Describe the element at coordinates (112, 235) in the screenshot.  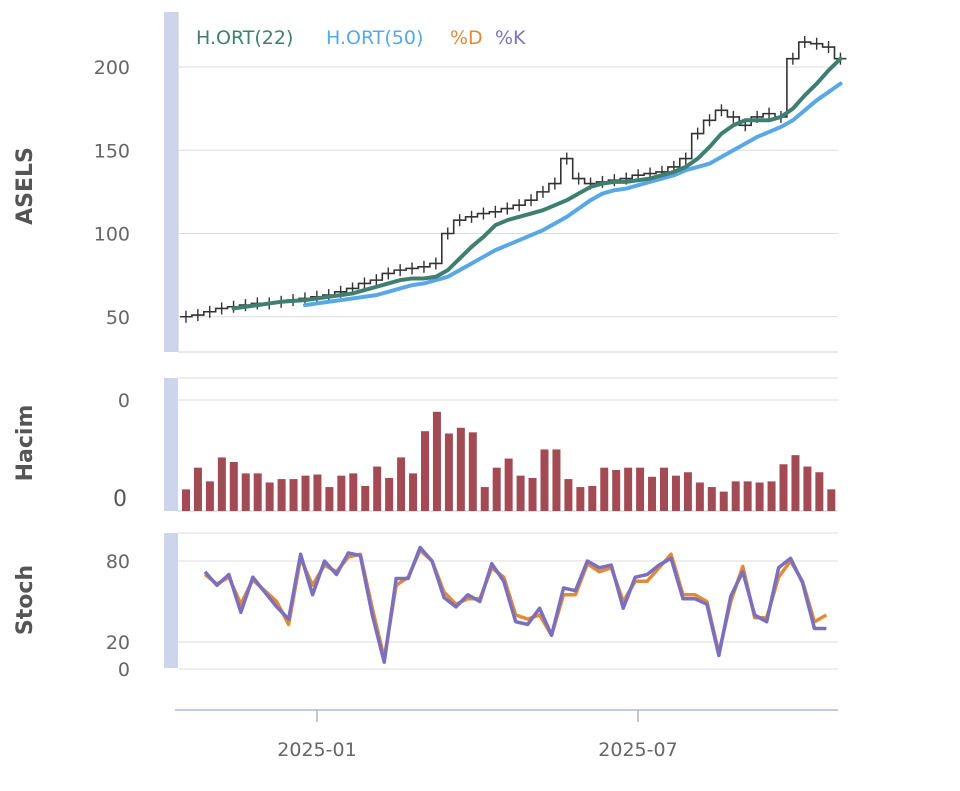
I see `price-tick-label: 100` at that location.